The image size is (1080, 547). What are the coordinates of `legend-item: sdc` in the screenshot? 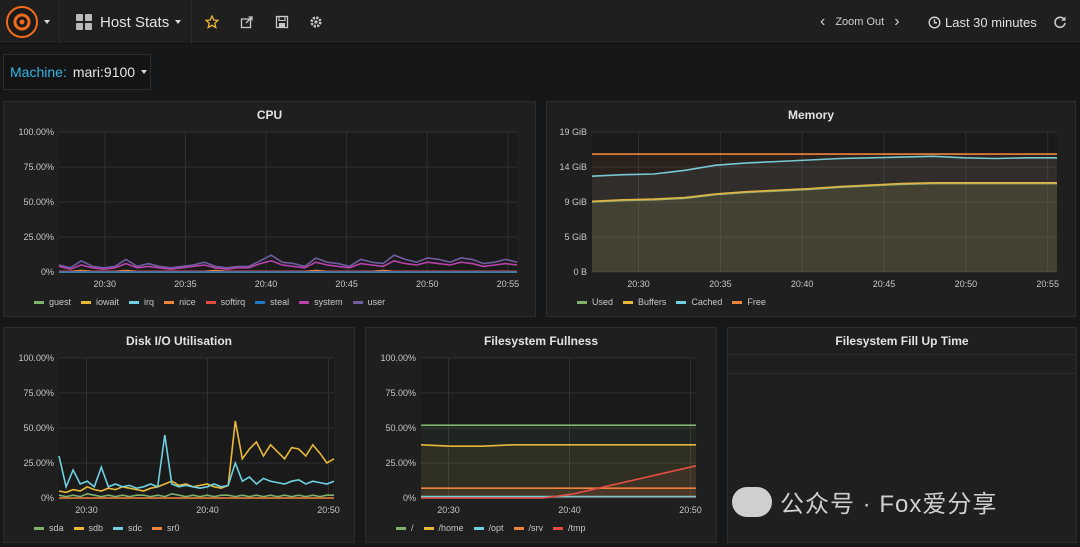 It's located at (127, 528).